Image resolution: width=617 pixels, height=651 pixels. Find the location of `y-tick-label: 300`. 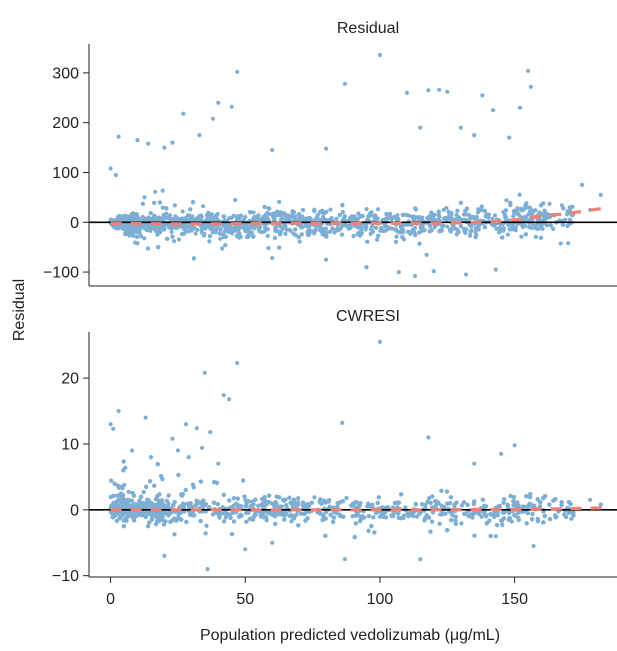

y-tick-label: 300 is located at coordinates (65, 73).